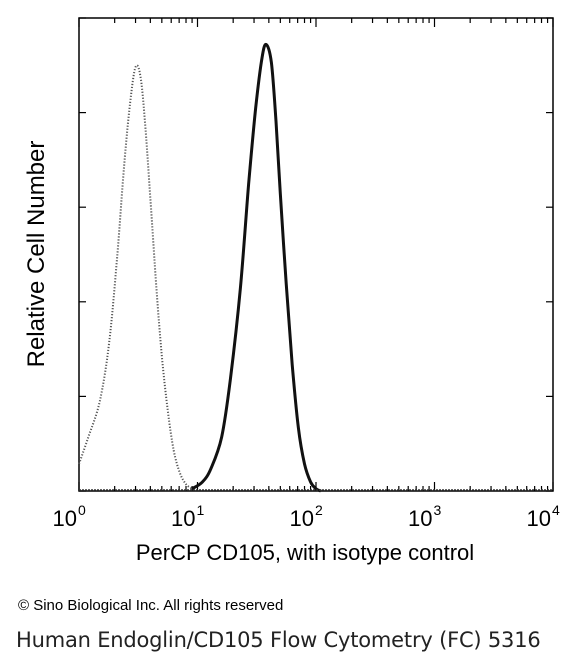 Image resolution: width=574 pixels, height=665 pixels. I want to click on y-axis-label: Relative Cell Number, so click(36, 254).